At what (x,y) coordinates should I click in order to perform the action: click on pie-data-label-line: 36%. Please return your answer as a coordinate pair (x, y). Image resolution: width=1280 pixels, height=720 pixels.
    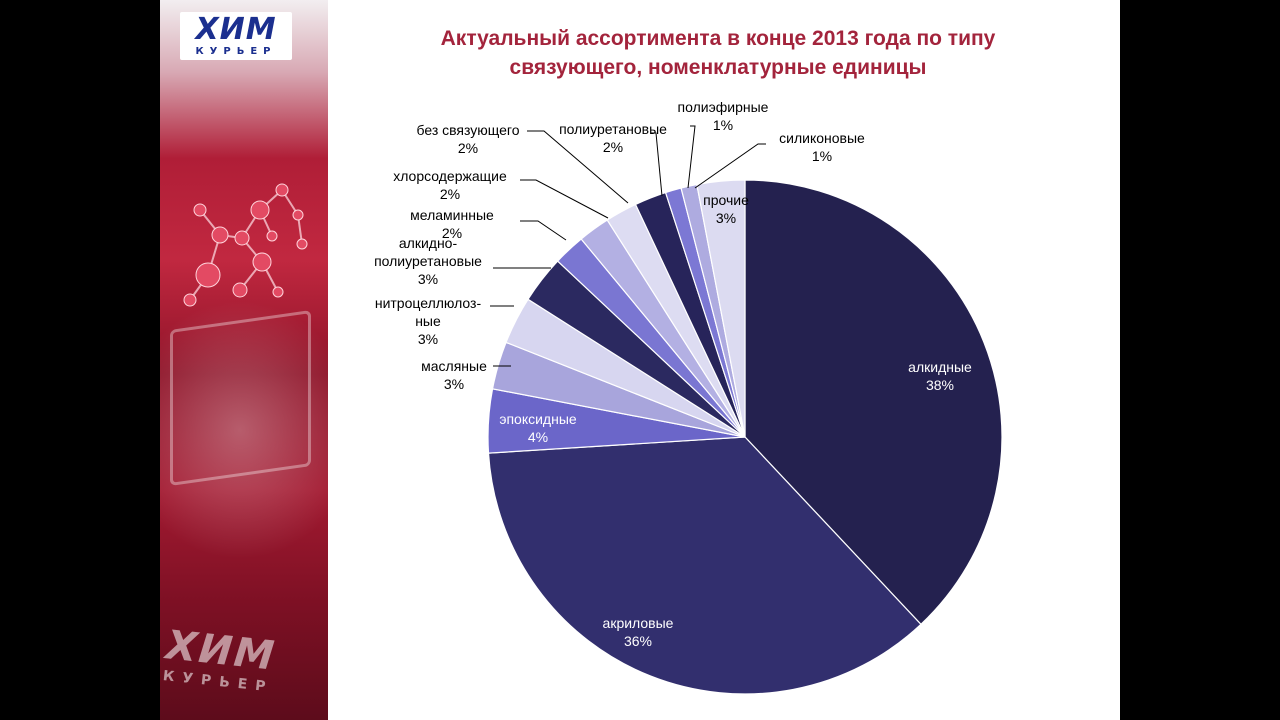
    Looking at the image, I should click on (638, 641).